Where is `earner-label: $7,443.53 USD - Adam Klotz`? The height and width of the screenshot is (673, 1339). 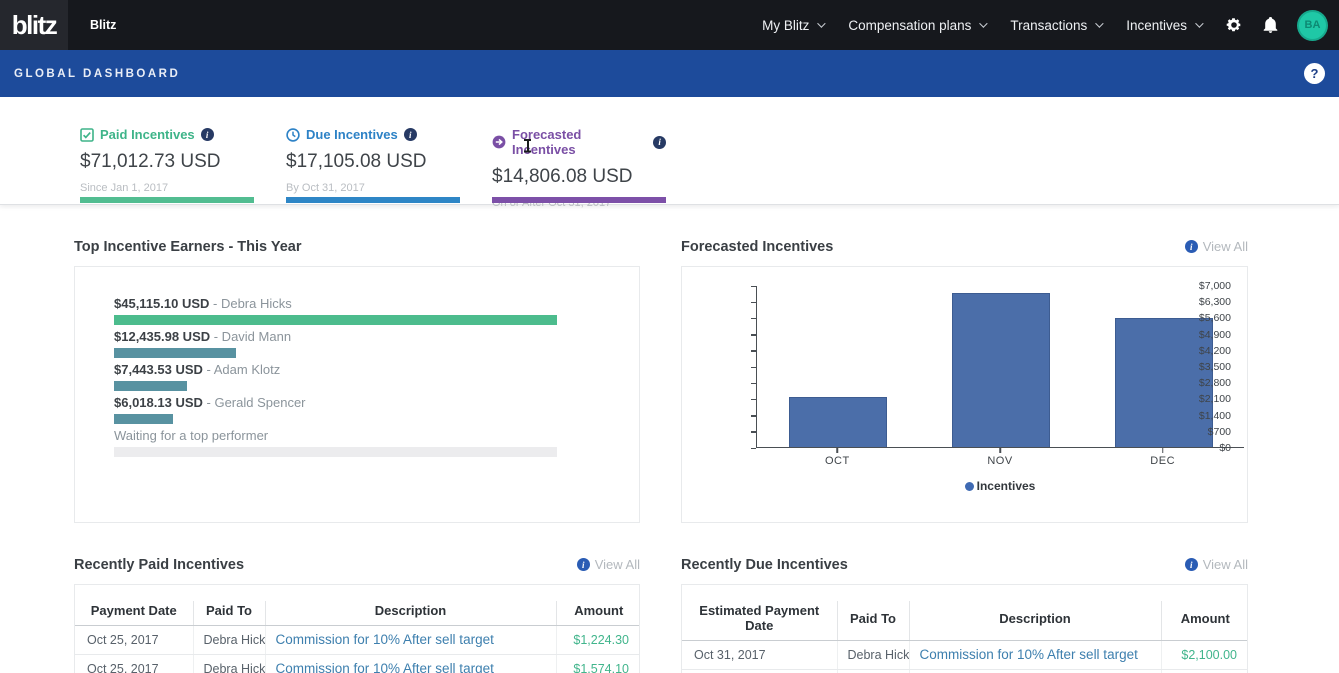 earner-label: $7,443.53 USD - Adam Klotz is located at coordinates (197, 369).